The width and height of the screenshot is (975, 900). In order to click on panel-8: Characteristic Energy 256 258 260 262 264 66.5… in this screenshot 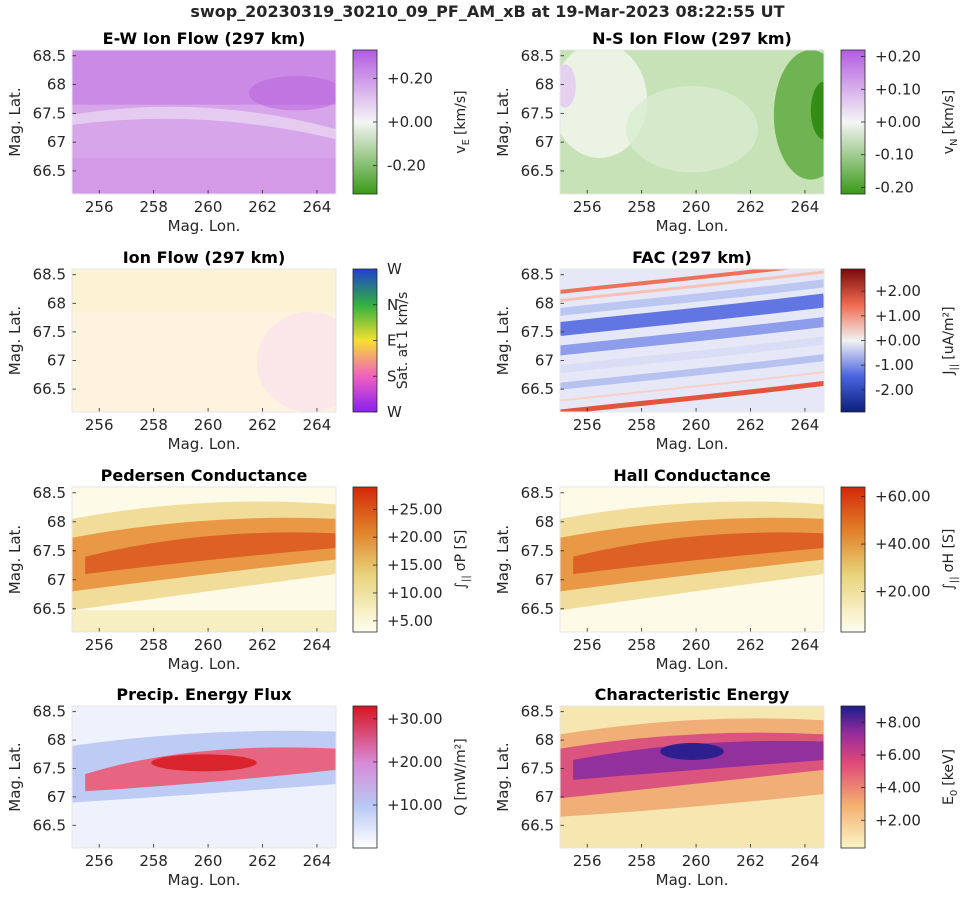, I will do `click(727, 787)`.